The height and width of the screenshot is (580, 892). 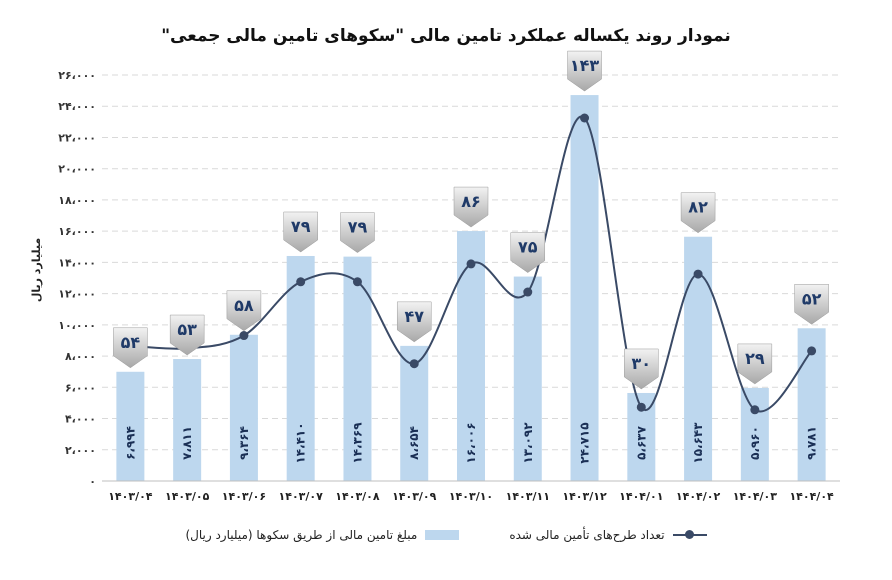 I want to click on count-value-label: ۵۳, so click(x=187, y=329).